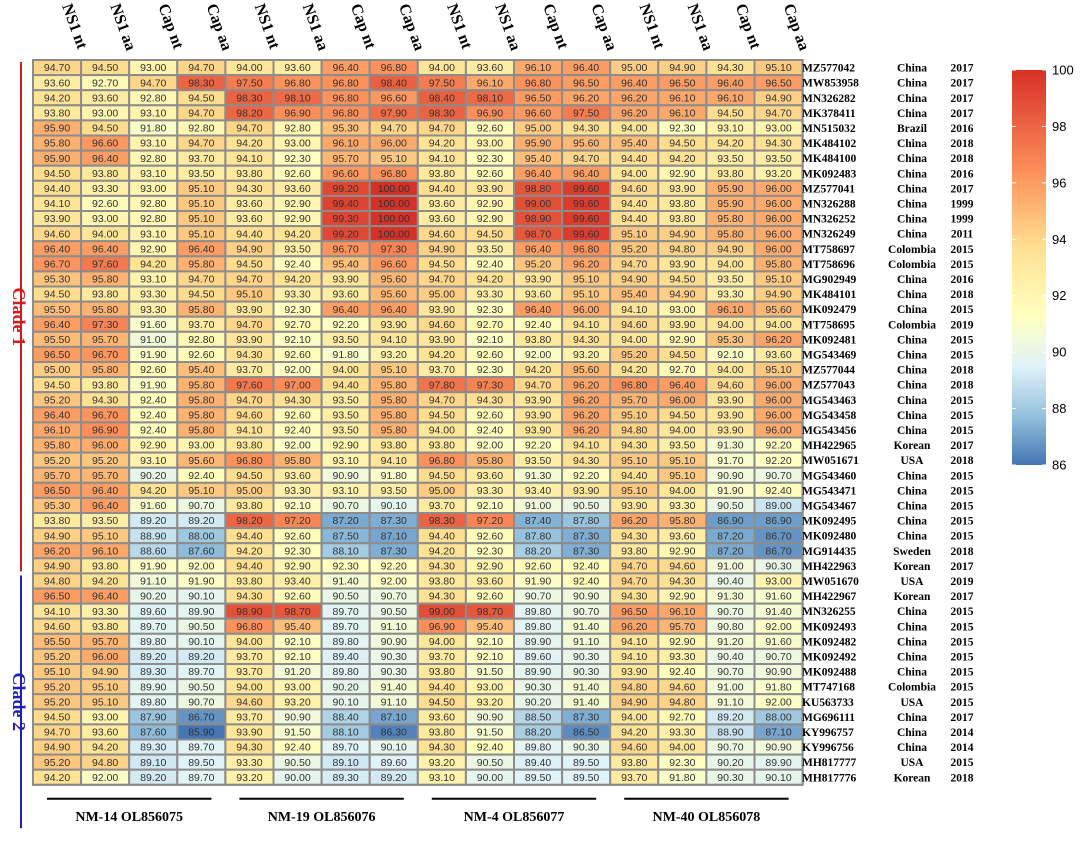  What do you see at coordinates (828, 189) in the screenshot?
I see `row-accession: MZ577041` at bounding box center [828, 189].